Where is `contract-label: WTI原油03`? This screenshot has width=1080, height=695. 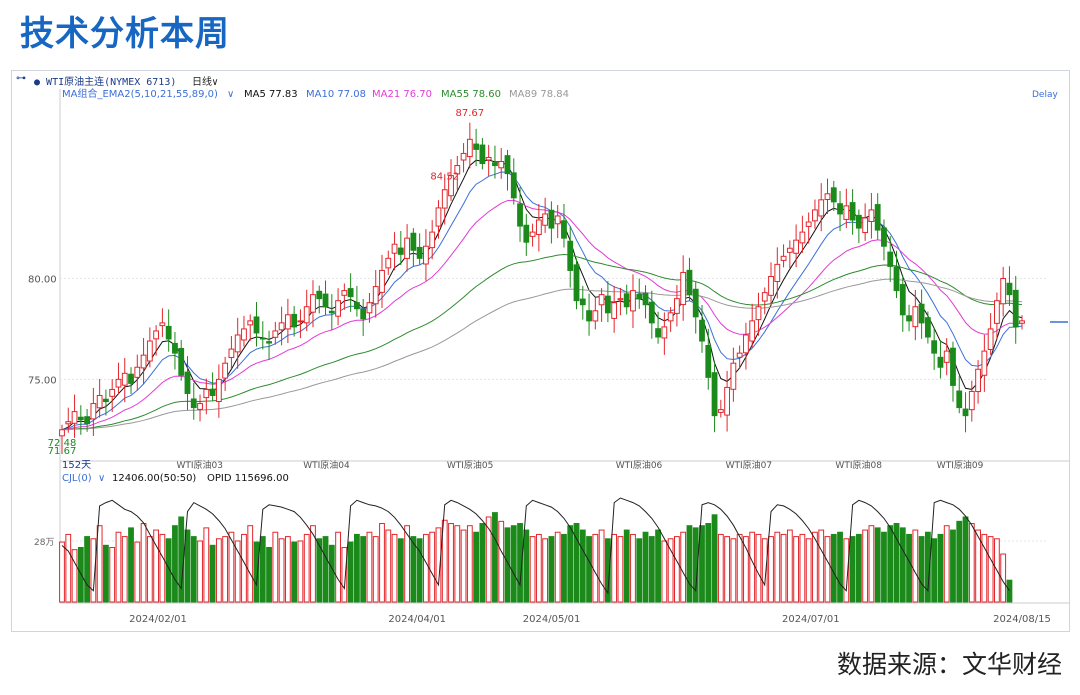 contract-label: WTI原油03 is located at coordinates (199, 465).